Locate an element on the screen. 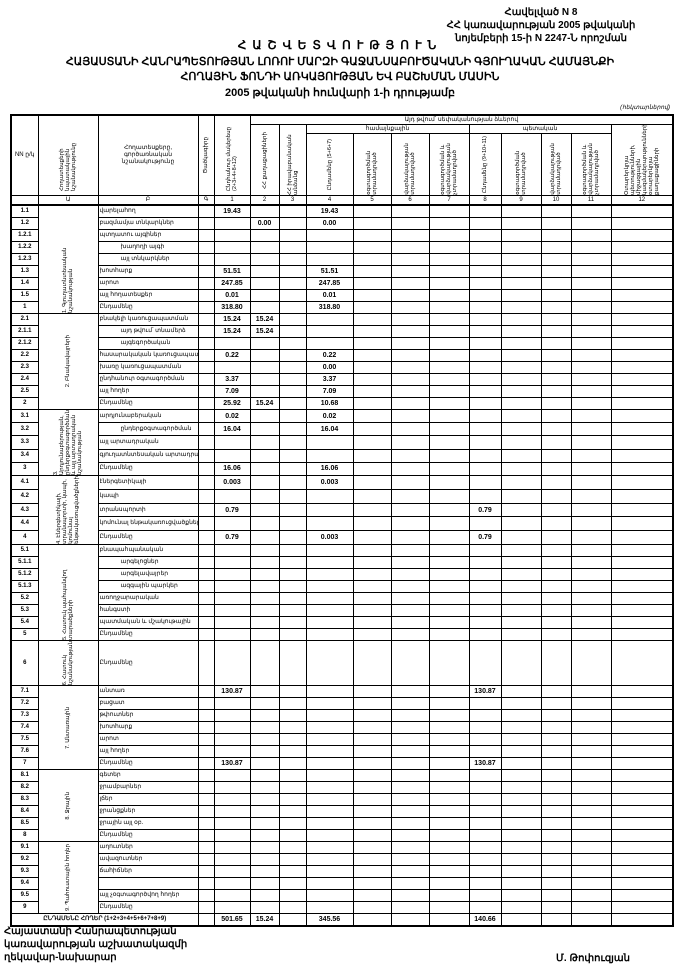 This screenshot has width=680, height=967. row-code: 7.4 is located at coordinates (24, 728).